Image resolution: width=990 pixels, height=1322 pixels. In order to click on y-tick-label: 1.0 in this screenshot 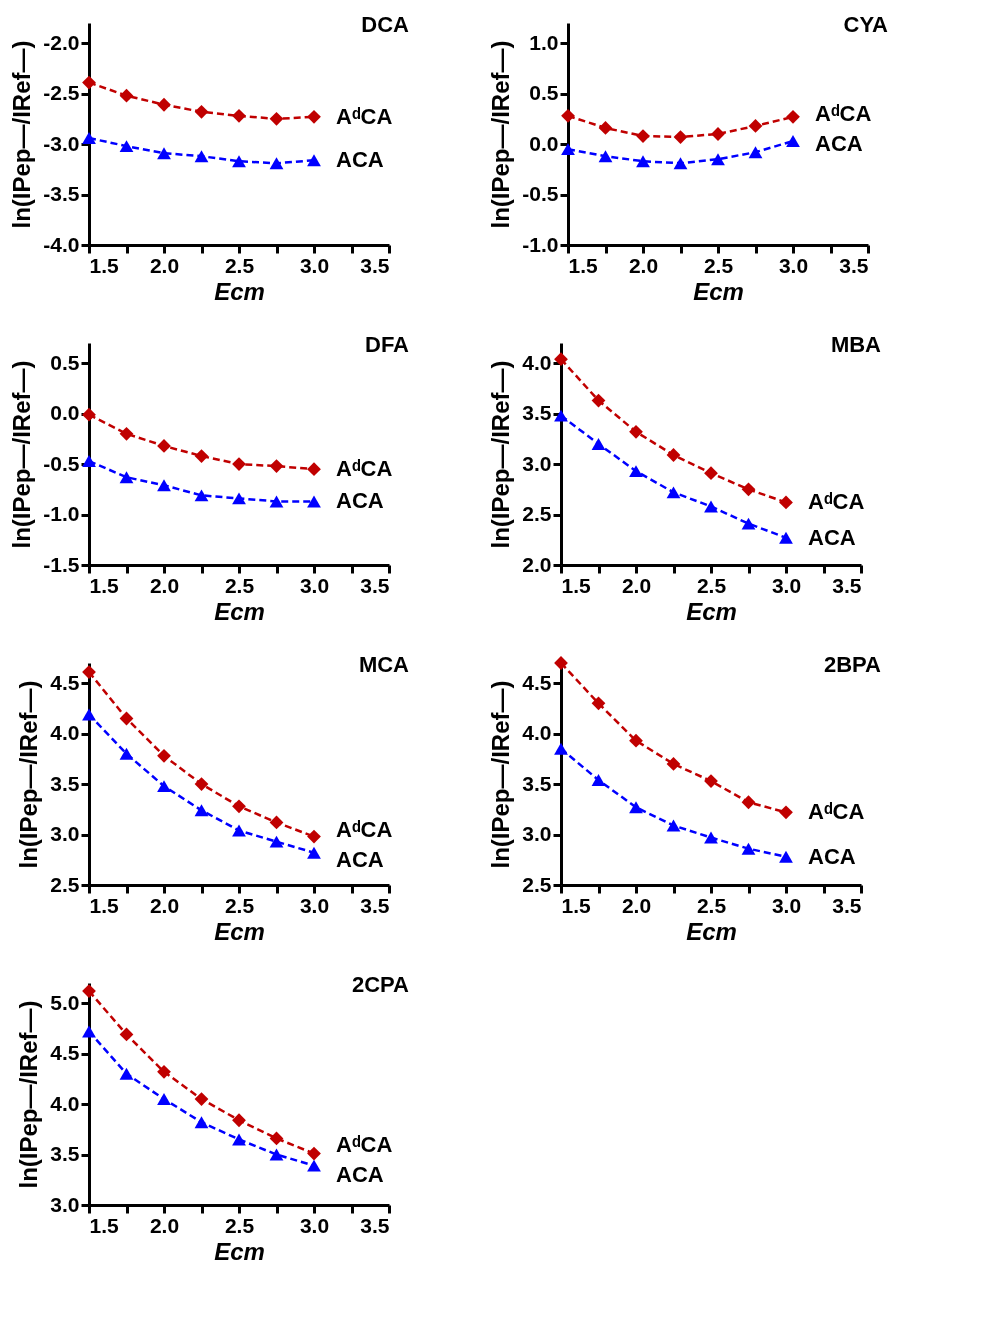, I will do `click(544, 42)`.